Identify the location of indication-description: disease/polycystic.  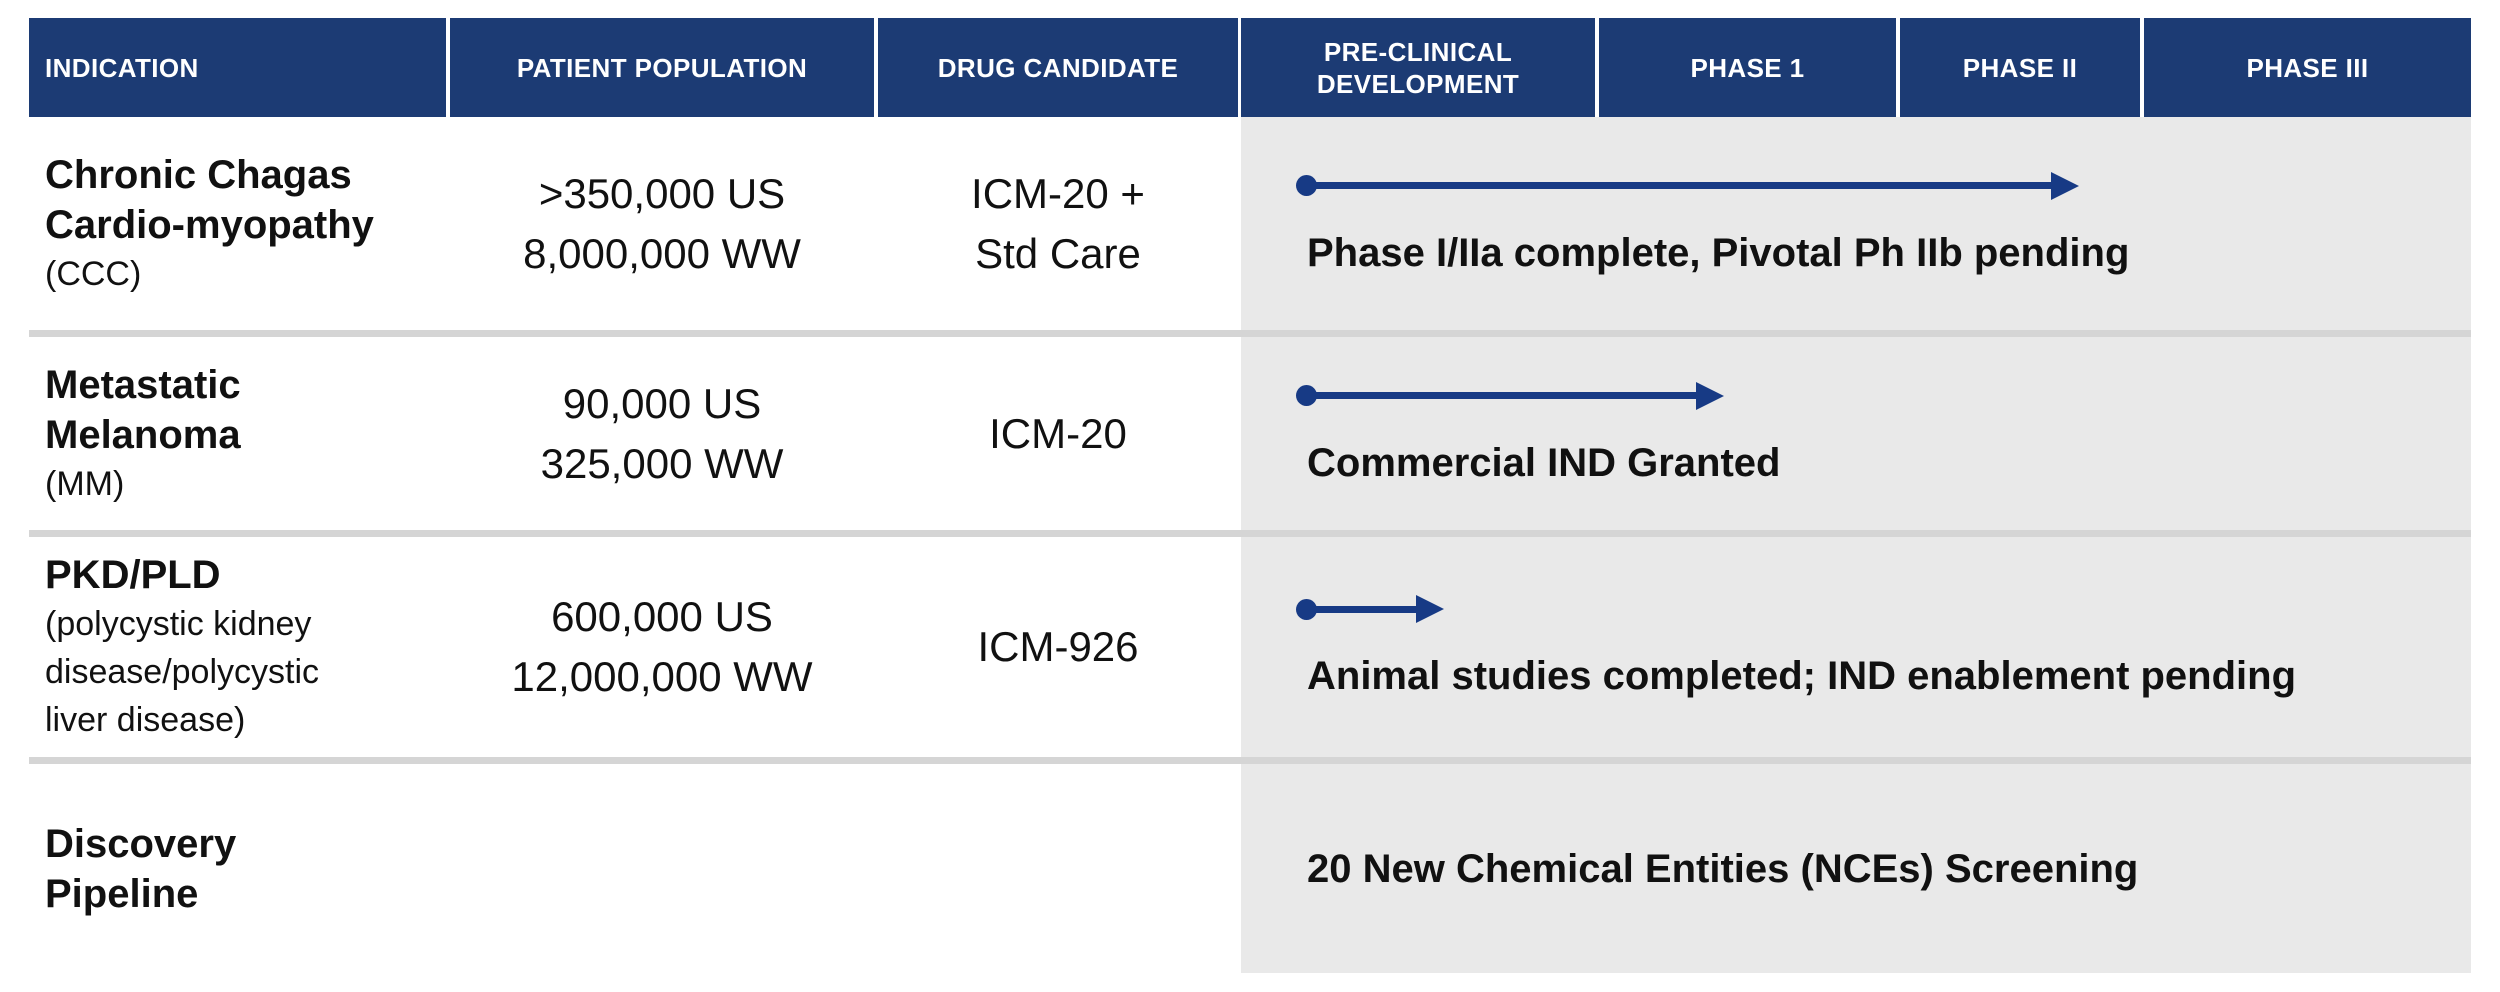
(182, 672).